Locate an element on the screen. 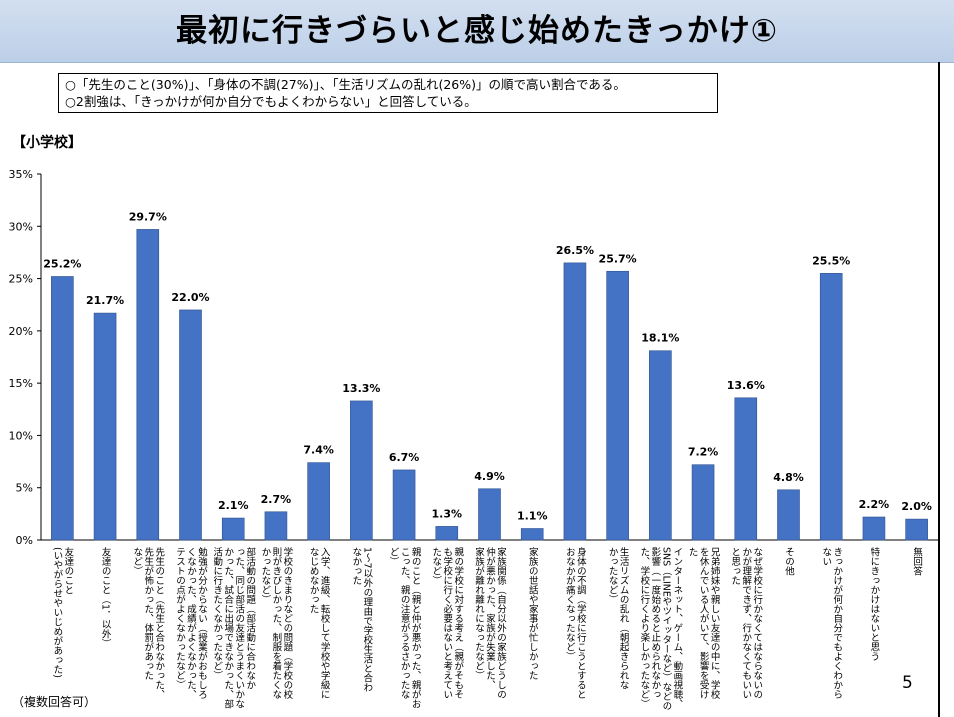 The image size is (954, 717). x-tick-label-line: 1～7以外の理由で学校生活と合わ is located at coordinates (367, 620).